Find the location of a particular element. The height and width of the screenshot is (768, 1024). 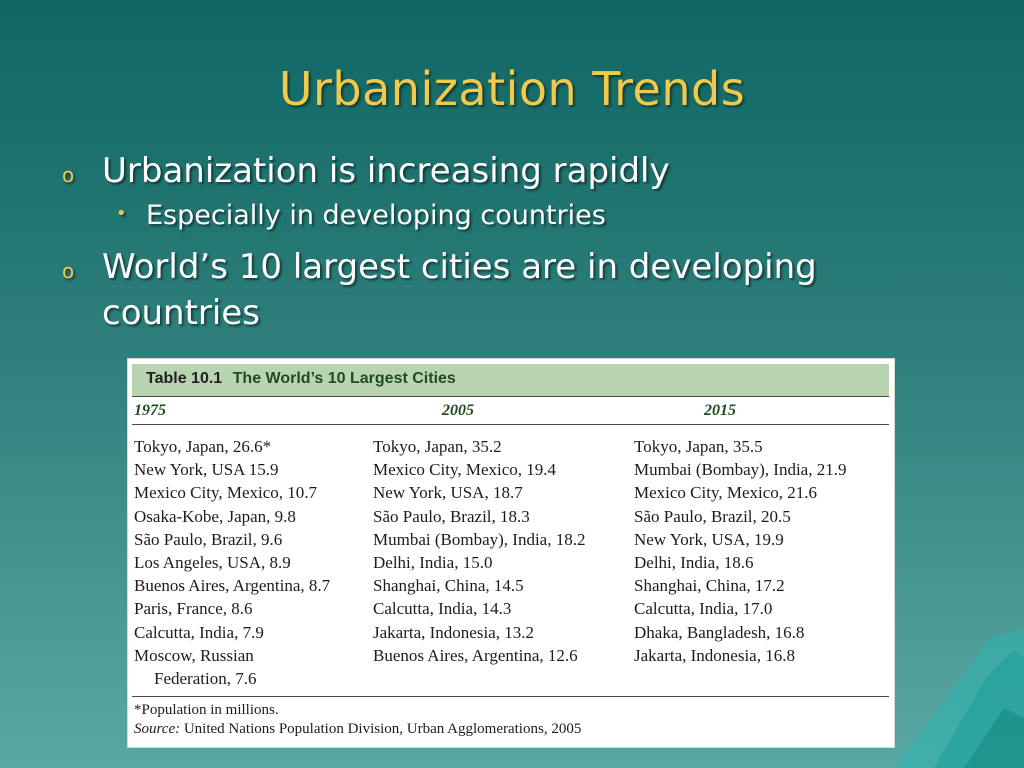

table-number: Table 10.1 is located at coordinates (184, 378).